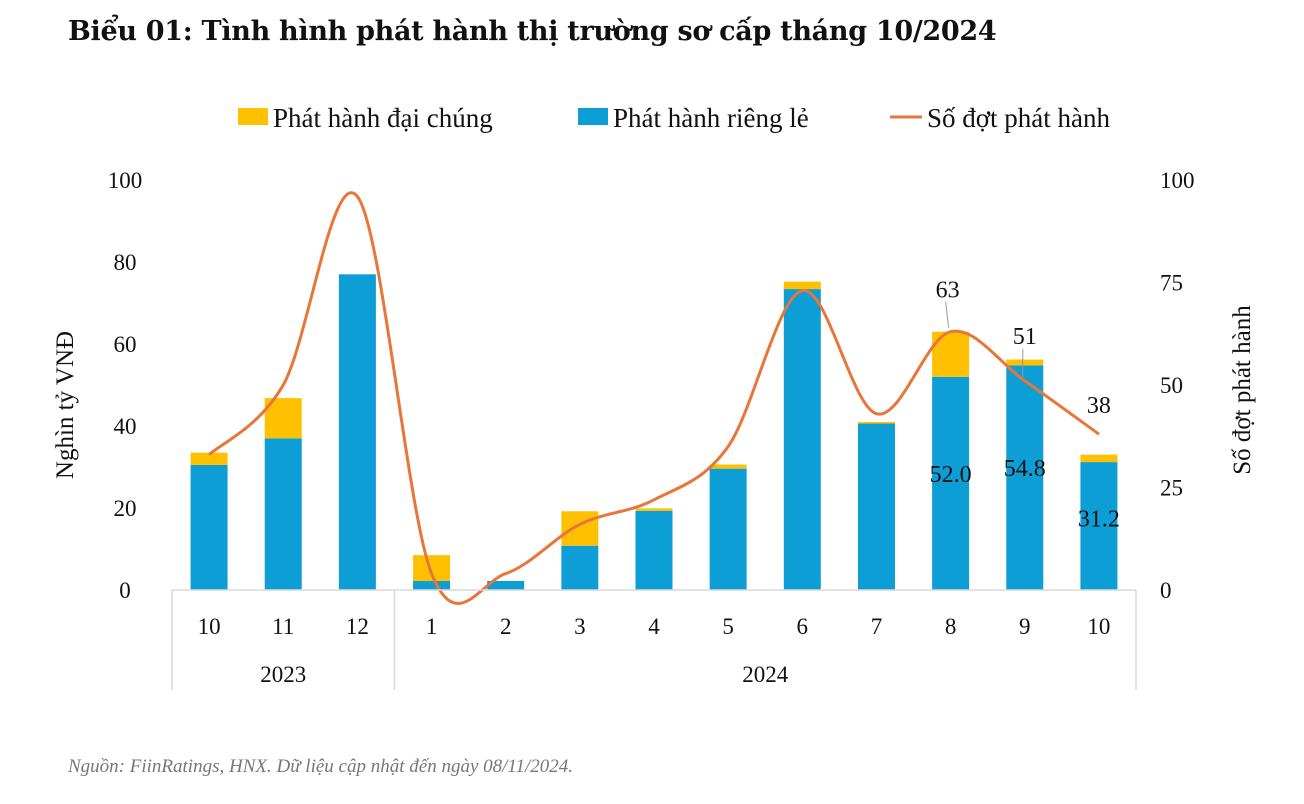  I want to click on leader-line, so click(947, 314).